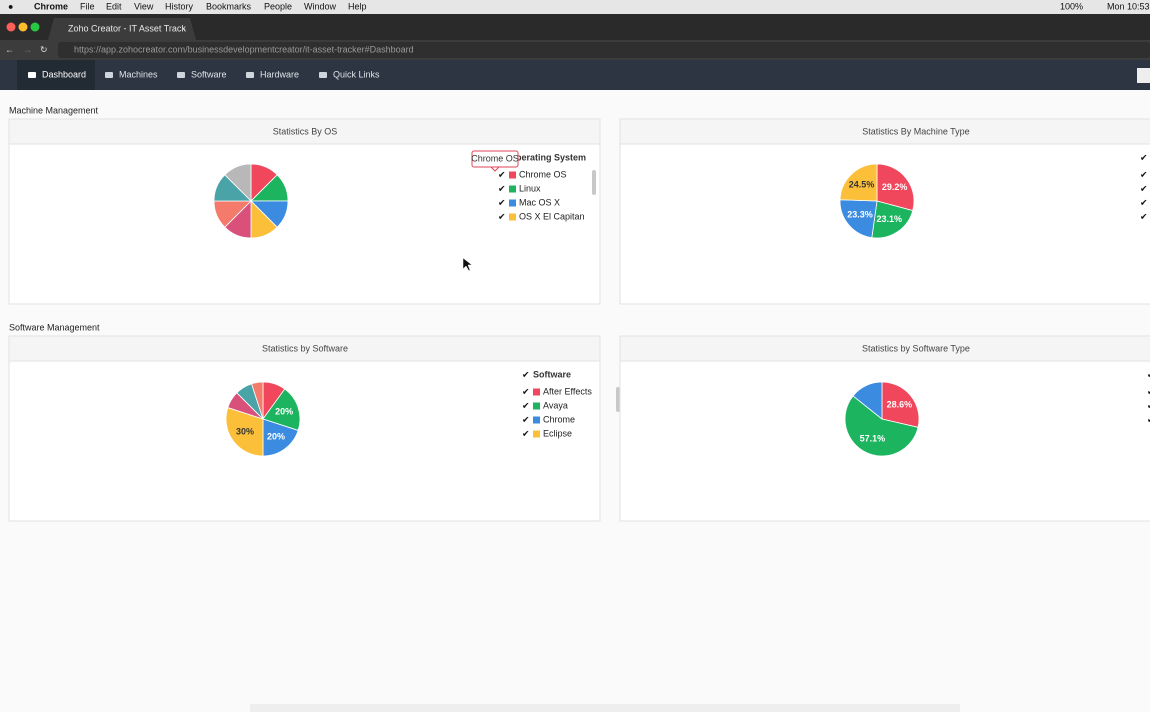 This screenshot has height=712, width=1150. What do you see at coordinates (183, 28) in the screenshot?
I see `tab-close: ×` at bounding box center [183, 28].